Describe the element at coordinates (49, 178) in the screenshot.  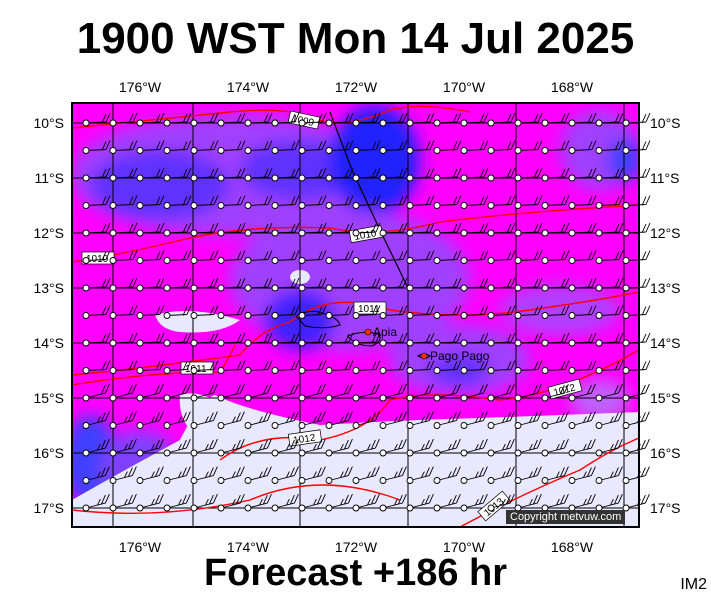
I see `svg-text: 11°S` at that location.